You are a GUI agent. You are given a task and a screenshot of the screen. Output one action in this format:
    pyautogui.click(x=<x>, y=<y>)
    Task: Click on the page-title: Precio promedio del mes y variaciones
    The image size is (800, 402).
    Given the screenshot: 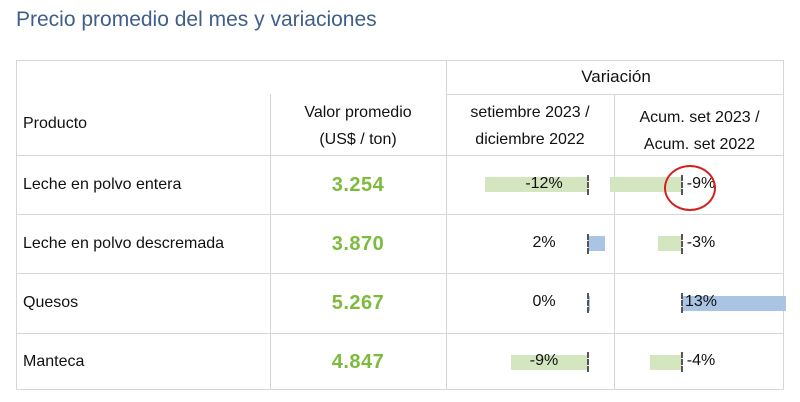 What is the action you would take?
    pyautogui.click(x=196, y=19)
    